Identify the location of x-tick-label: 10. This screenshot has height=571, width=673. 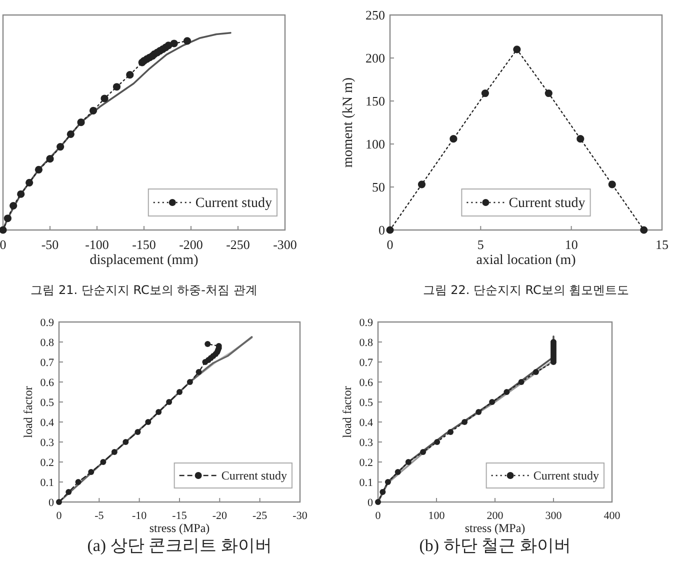
(571, 244).